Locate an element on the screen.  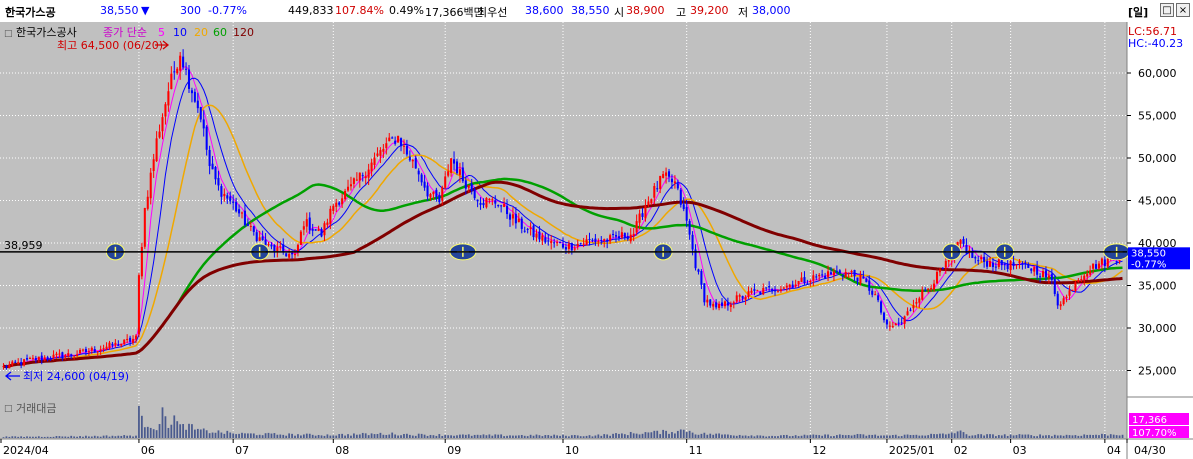
volume-pct-label: 107.70% is located at coordinates (1154, 433).